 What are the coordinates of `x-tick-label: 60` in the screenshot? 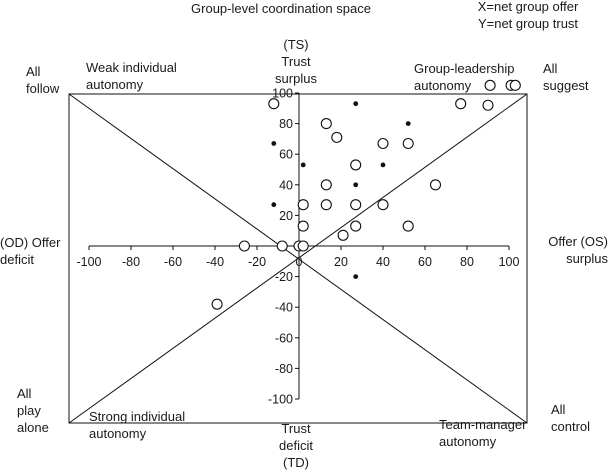 It's located at (425, 262).